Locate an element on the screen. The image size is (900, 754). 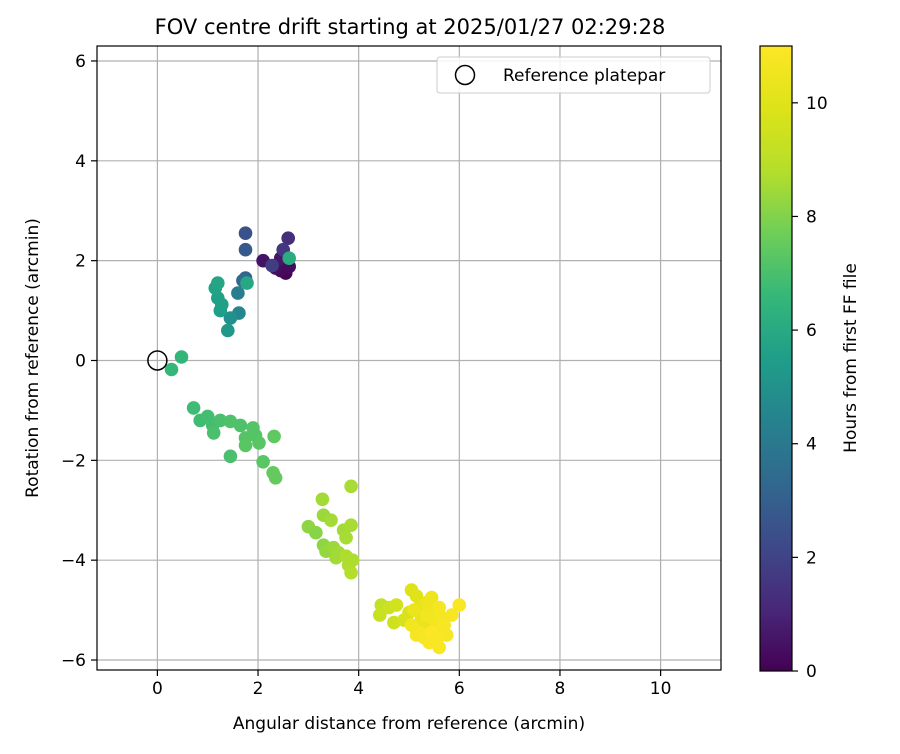
x-tick-label: 6 is located at coordinates (459, 689).